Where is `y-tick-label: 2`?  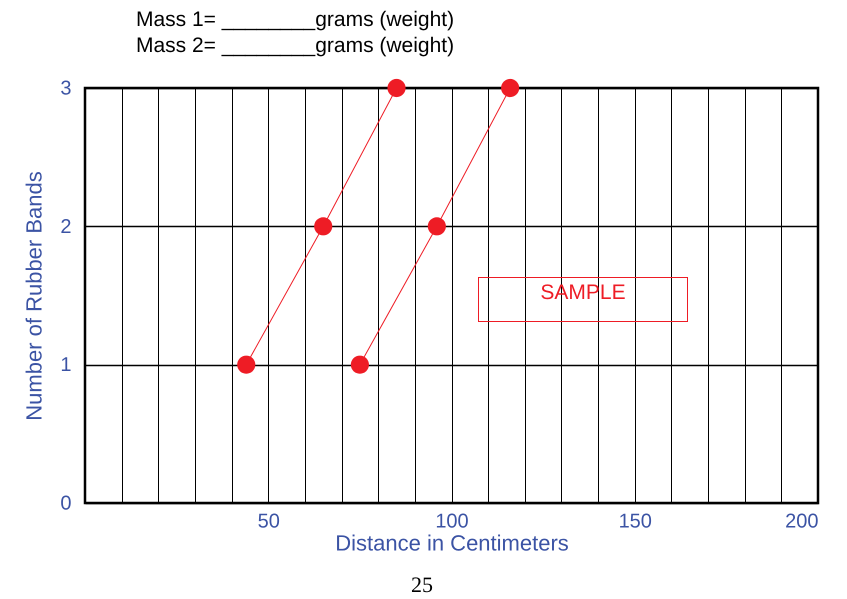 y-tick-label: 2 is located at coordinates (66, 227).